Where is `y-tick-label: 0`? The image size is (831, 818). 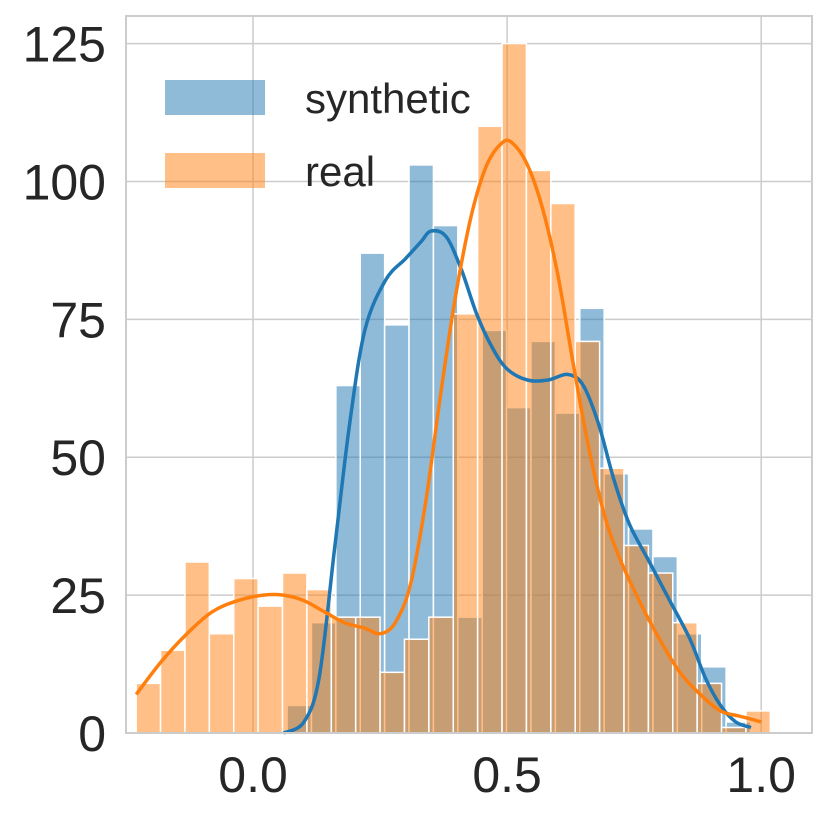
y-tick-label: 0 is located at coordinates (92, 734).